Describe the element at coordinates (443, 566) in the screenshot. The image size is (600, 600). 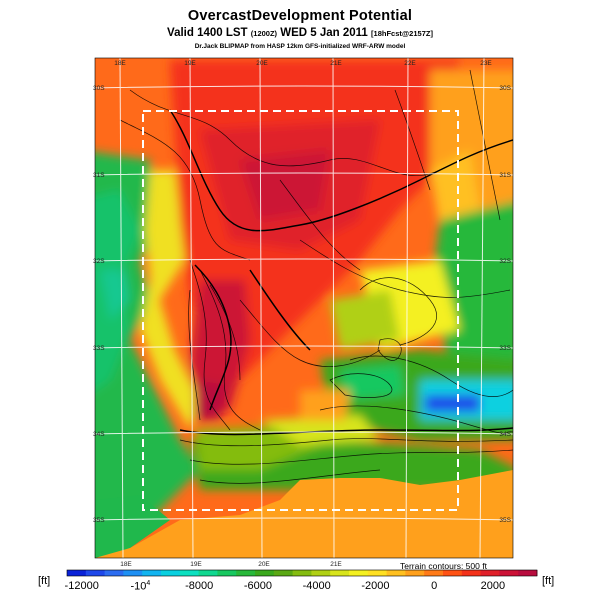
I see `terrain-contour-note: Terrain contours: 500 ft` at that location.